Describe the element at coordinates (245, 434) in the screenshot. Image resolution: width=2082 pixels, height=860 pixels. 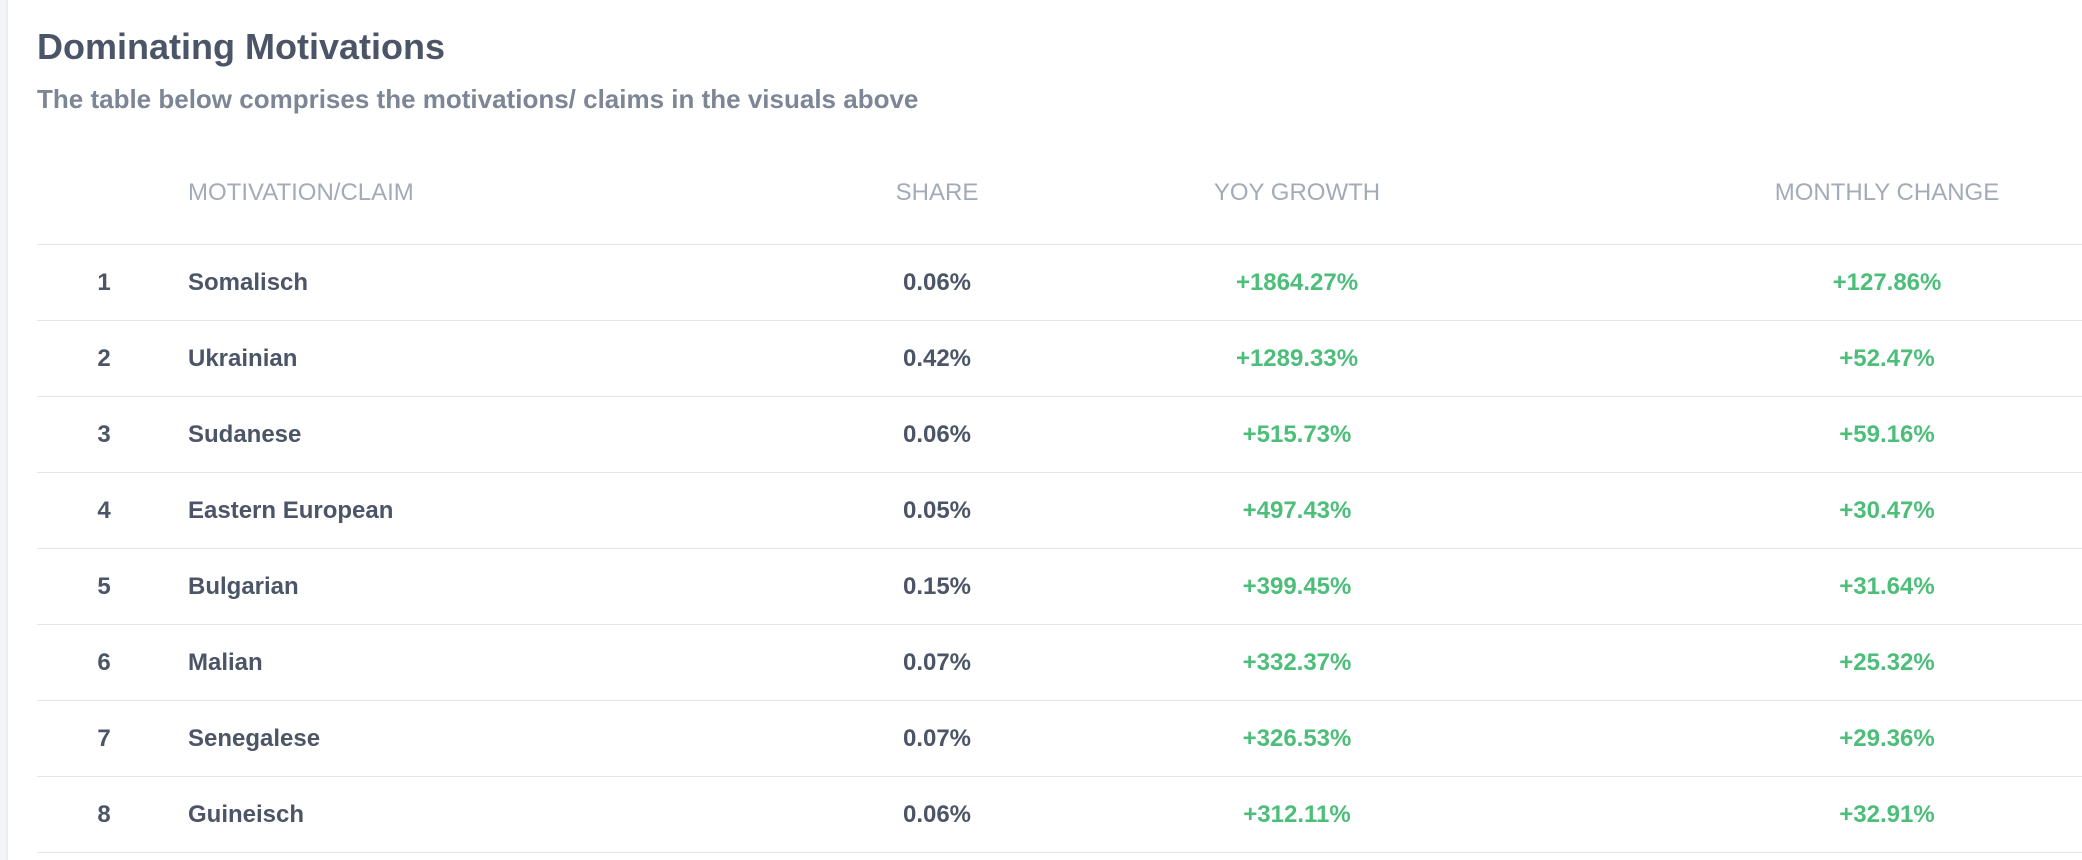
I see `row-motivation-name: Sudanese` at that location.